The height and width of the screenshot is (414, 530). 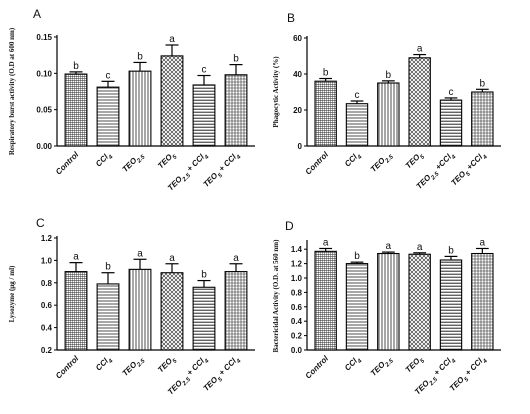 I want to click on panel-letter: D, so click(x=289, y=226).